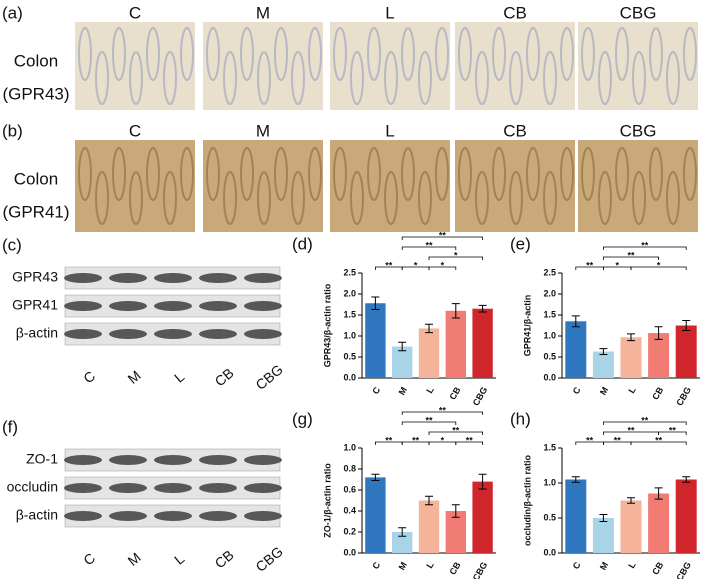 This screenshot has height=579, width=709. I want to click on panel-label: (a), so click(12, 12).